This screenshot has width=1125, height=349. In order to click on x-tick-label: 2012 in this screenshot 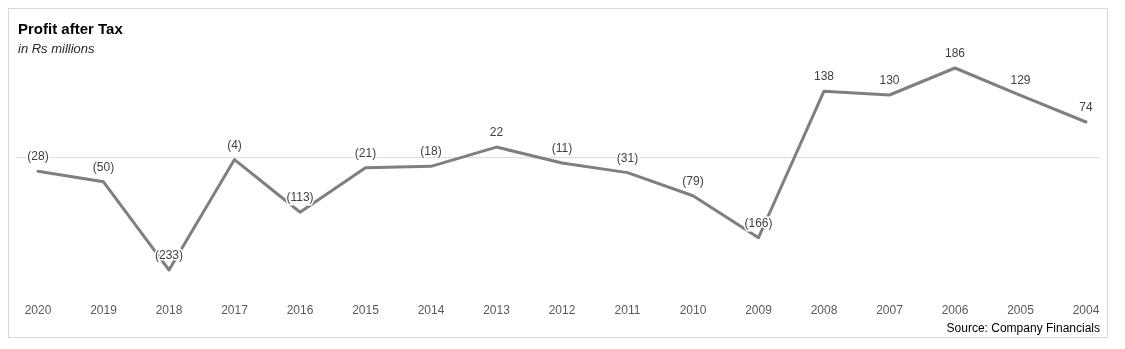, I will do `click(562, 310)`.